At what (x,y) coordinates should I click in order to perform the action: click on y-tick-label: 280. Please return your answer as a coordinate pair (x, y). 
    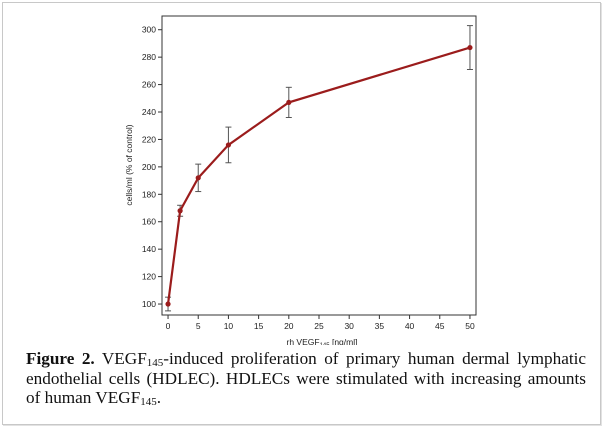
    Looking at the image, I should click on (149, 57).